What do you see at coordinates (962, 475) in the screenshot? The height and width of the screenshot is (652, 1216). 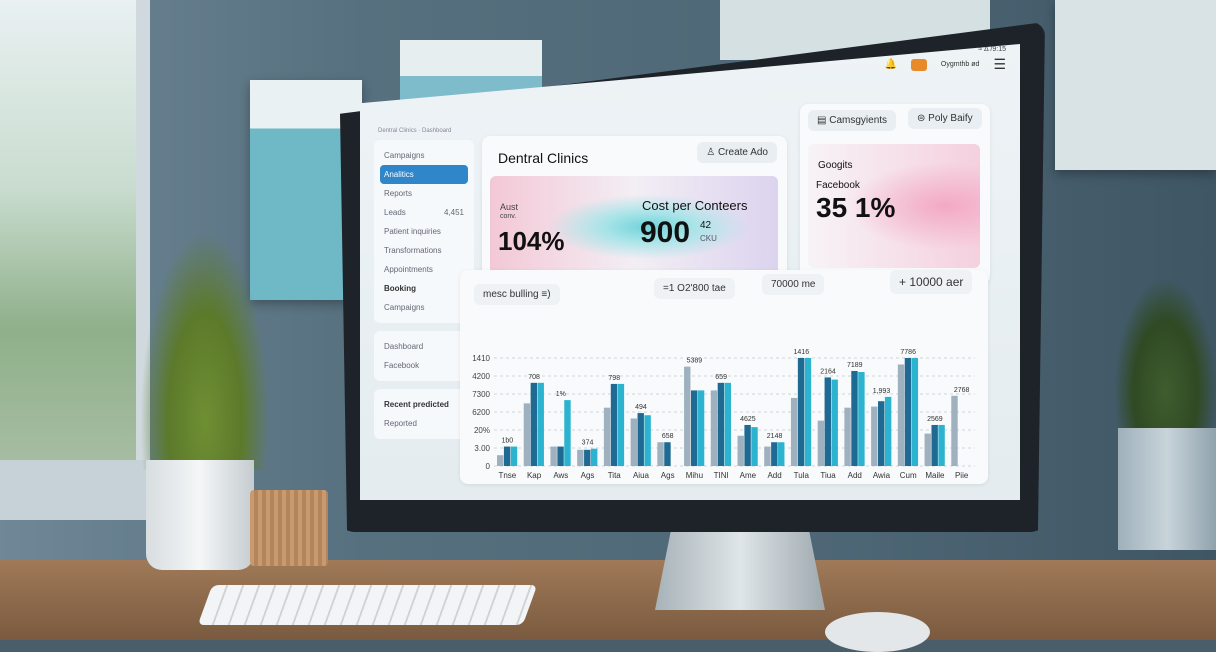 I see `x-tick-label: Piie` at bounding box center [962, 475].